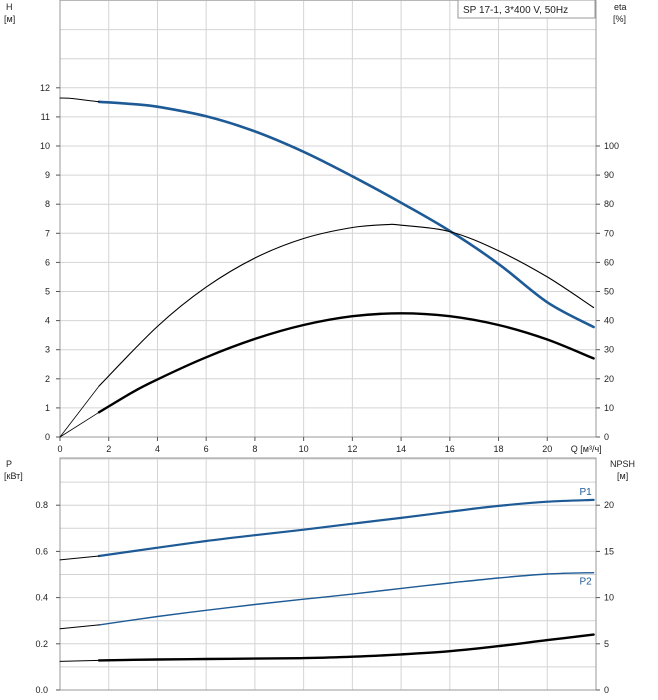 This screenshot has width=658, height=700. What do you see at coordinates (606, 437) in the screenshot?
I see `y-tick-label-eta: 0` at bounding box center [606, 437].